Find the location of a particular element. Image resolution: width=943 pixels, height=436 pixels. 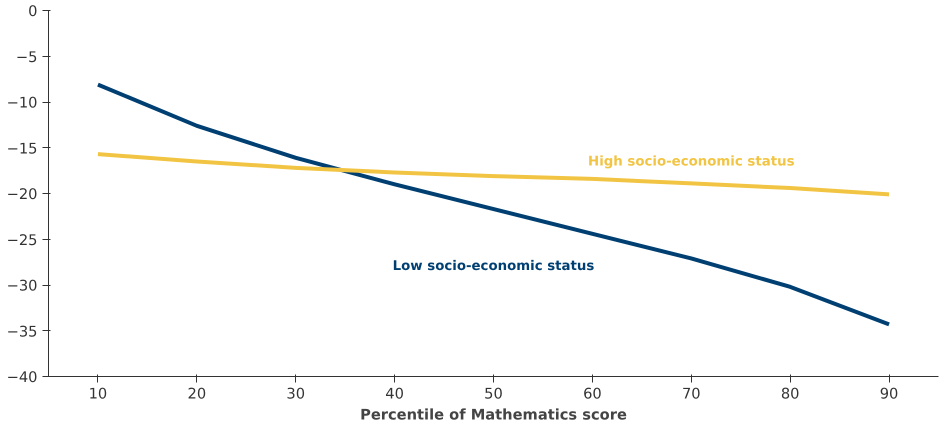

line-series is located at coordinates (494, 174).